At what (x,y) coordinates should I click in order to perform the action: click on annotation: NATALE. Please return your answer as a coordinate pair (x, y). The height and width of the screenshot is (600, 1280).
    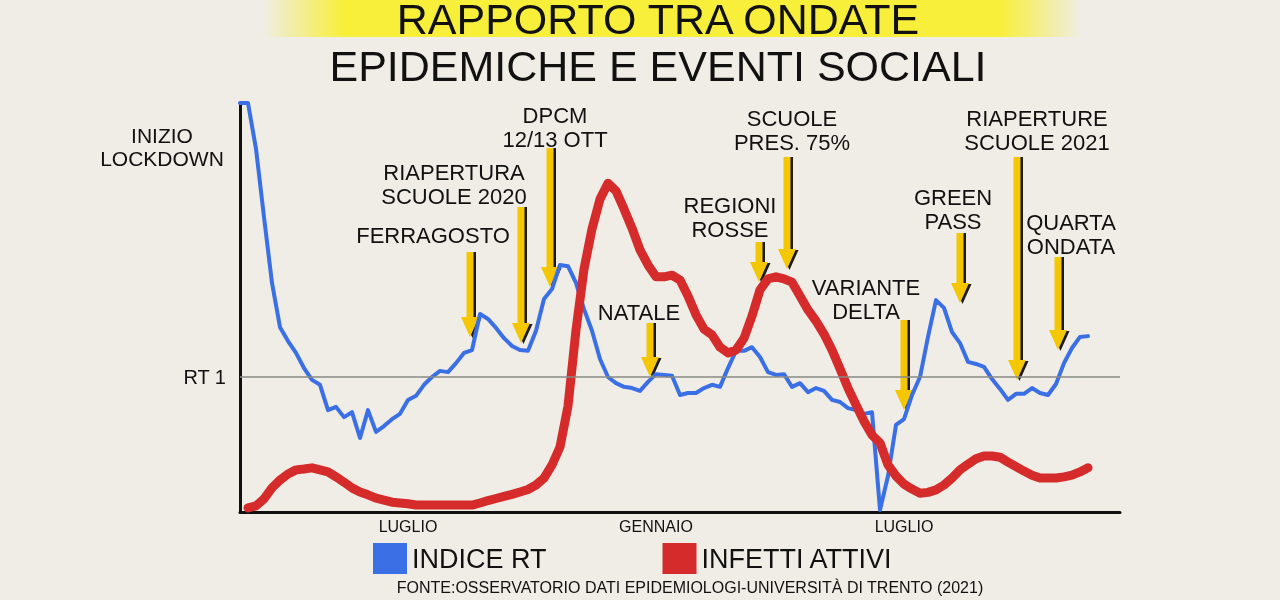
    Looking at the image, I should click on (639, 312).